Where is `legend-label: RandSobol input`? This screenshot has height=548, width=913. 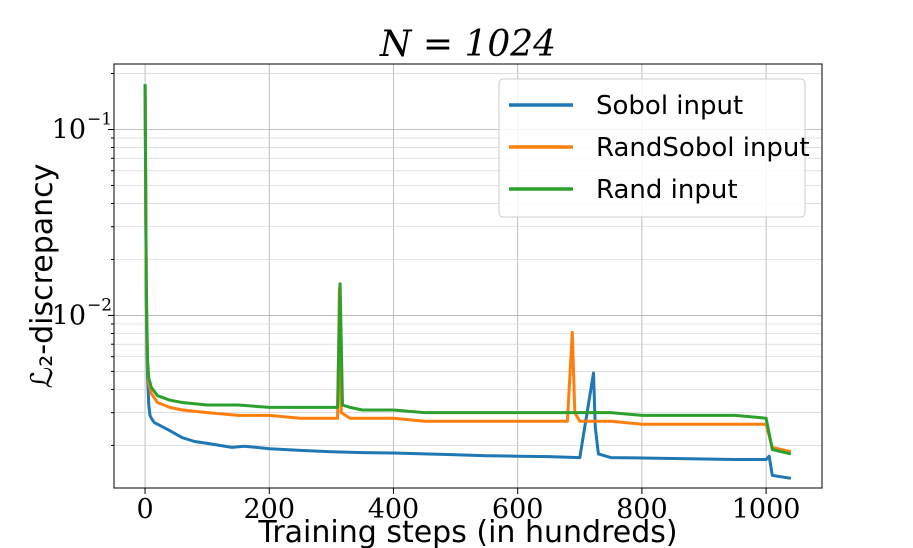
legend-label: RandSobol input is located at coordinates (703, 148).